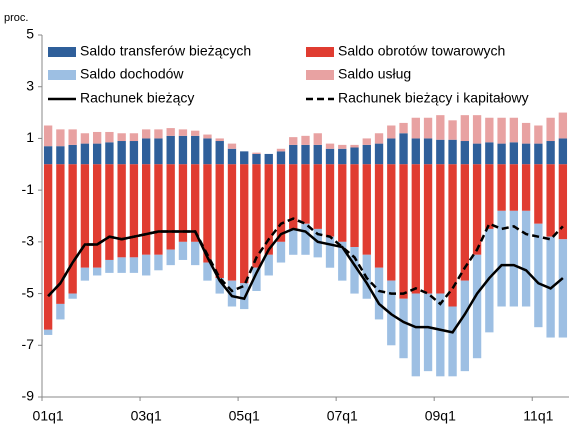 Image resolution: width=569 pixels, height=430 pixels. I want to click on legend-label: Saldo dochodów, so click(132, 74).